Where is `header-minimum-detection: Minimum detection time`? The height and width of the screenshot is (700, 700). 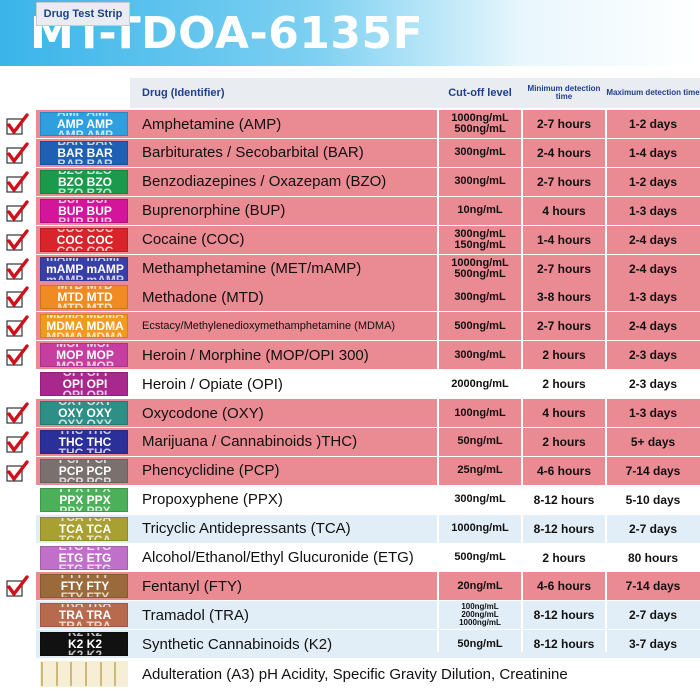 header-minimum-detection: Minimum detection time is located at coordinates (564, 93).